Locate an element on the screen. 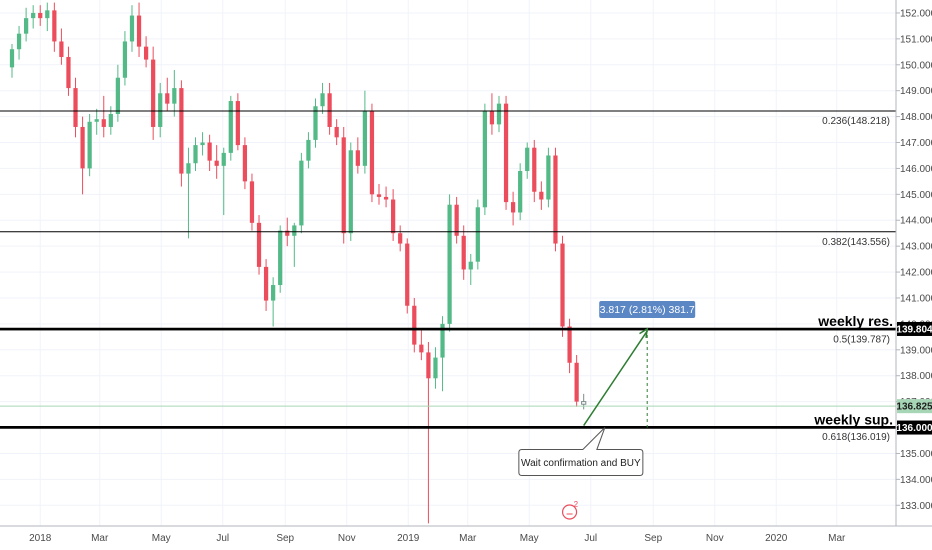 Image resolution: width=932 pixels, height=550 pixels. price-scale is located at coordinates (914, 263).